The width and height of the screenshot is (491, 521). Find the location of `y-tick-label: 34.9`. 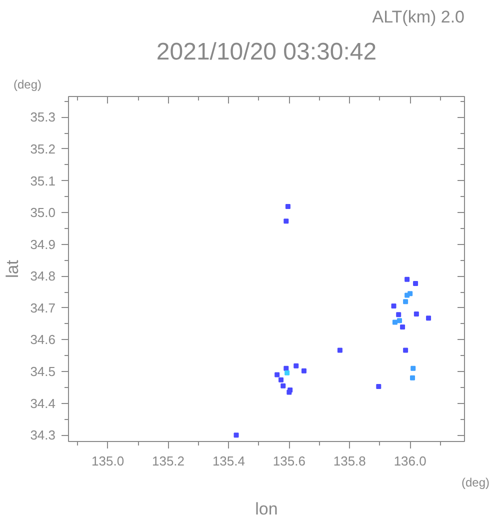

y-tick-label: 34.9 is located at coordinates (43, 244).